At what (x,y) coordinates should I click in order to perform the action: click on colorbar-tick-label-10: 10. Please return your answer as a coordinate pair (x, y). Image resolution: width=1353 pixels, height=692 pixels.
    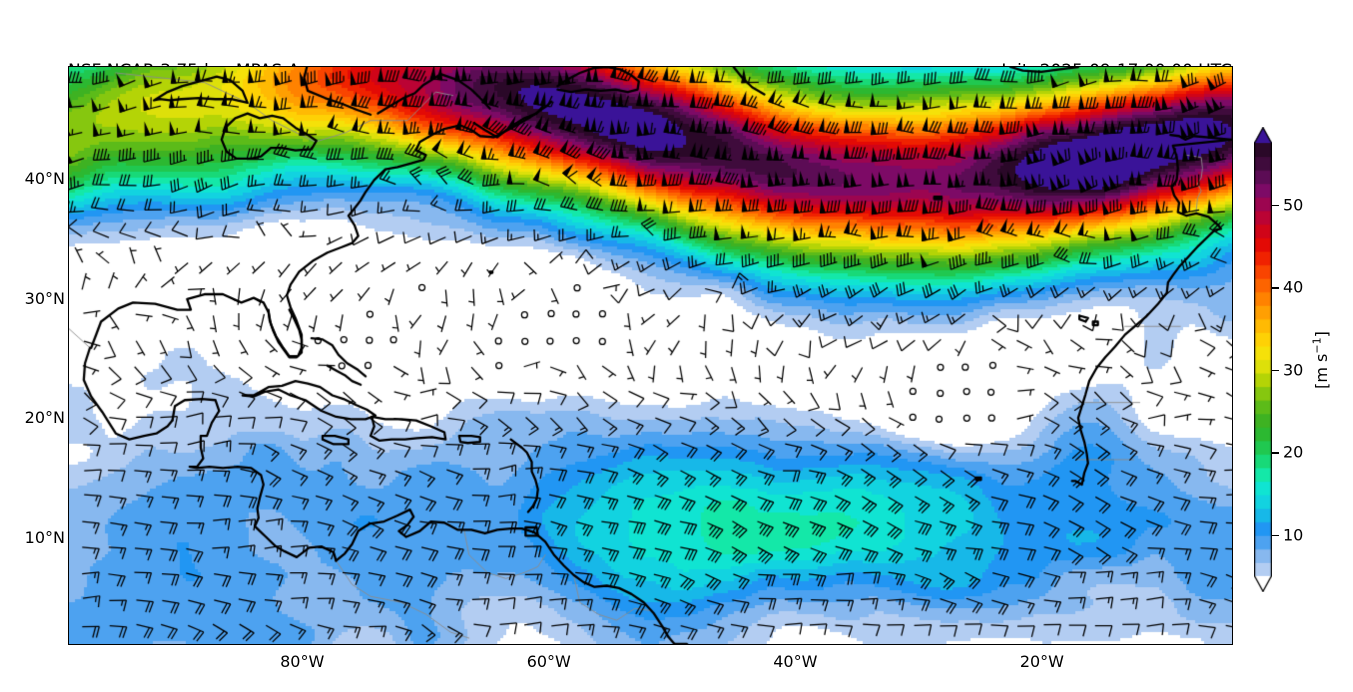
    Looking at the image, I should click on (1293, 535).